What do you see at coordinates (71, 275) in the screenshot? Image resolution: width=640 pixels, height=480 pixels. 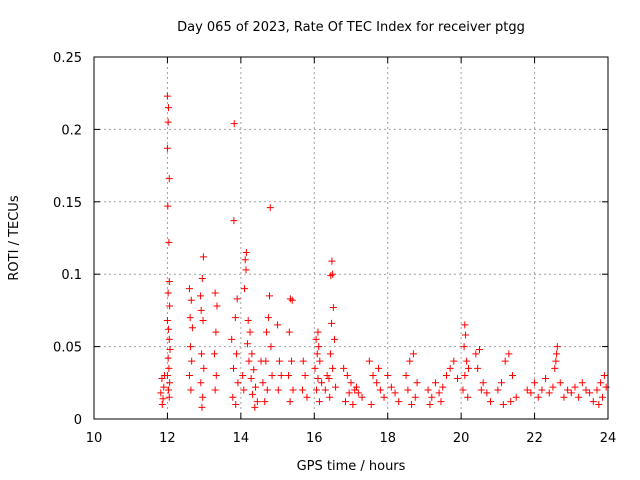 I see `y-tick-label: 0.1` at bounding box center [71, 275].